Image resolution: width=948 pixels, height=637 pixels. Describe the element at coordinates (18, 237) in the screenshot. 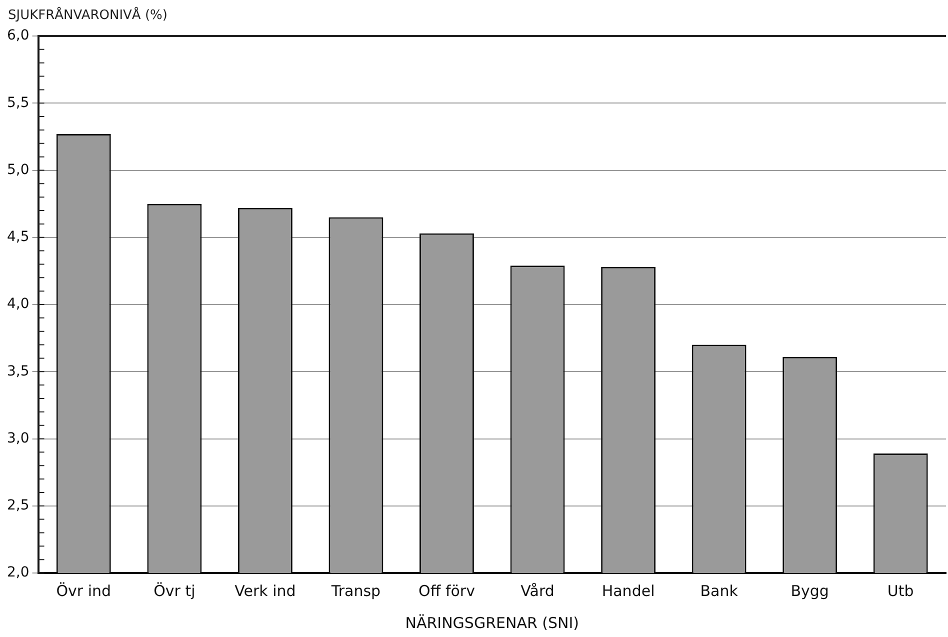

I see `y-tick-label: 4,5` at that location.